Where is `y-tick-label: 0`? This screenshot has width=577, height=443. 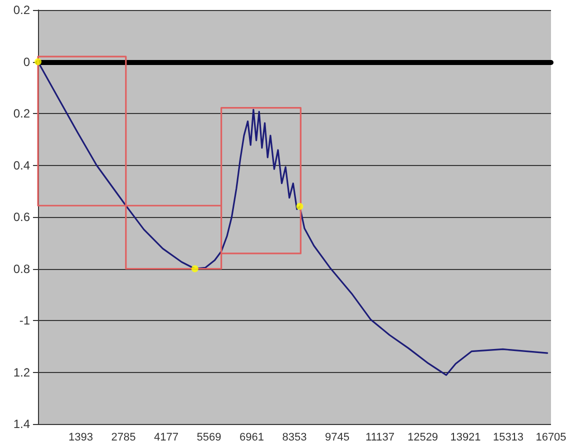
y-tick-label: 0 is located at coordinates (26, 61).